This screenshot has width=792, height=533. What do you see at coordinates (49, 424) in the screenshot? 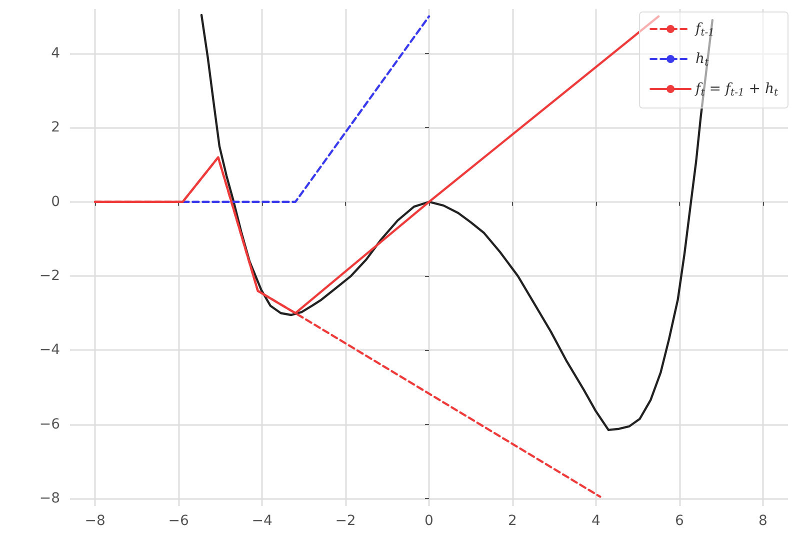
I see `y-tick-label: −6` at bounding box center [49, 424].